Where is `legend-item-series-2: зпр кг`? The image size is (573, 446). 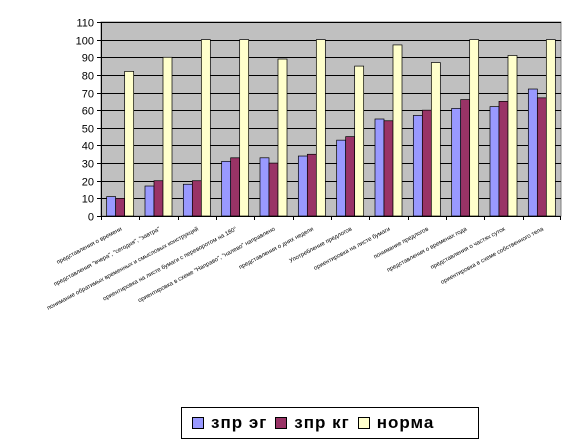 legend-item-series-2: зпр кг is located at coordinates (312, 423).